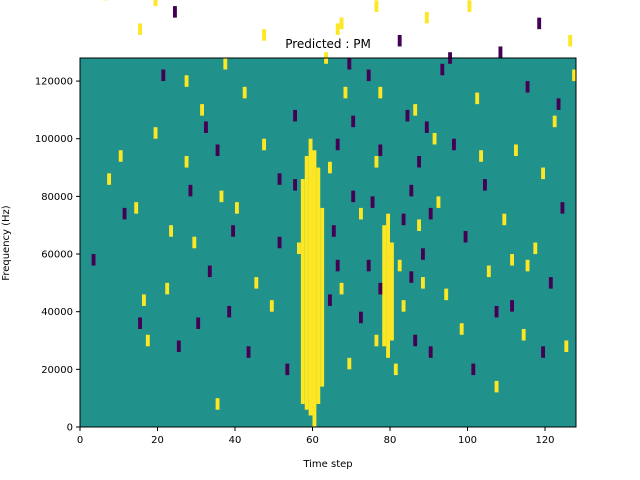  What do you see at coordinates (467, 440) in the screenshot?
I see `x-tick-label: 100` at bounding box center [467, 440].